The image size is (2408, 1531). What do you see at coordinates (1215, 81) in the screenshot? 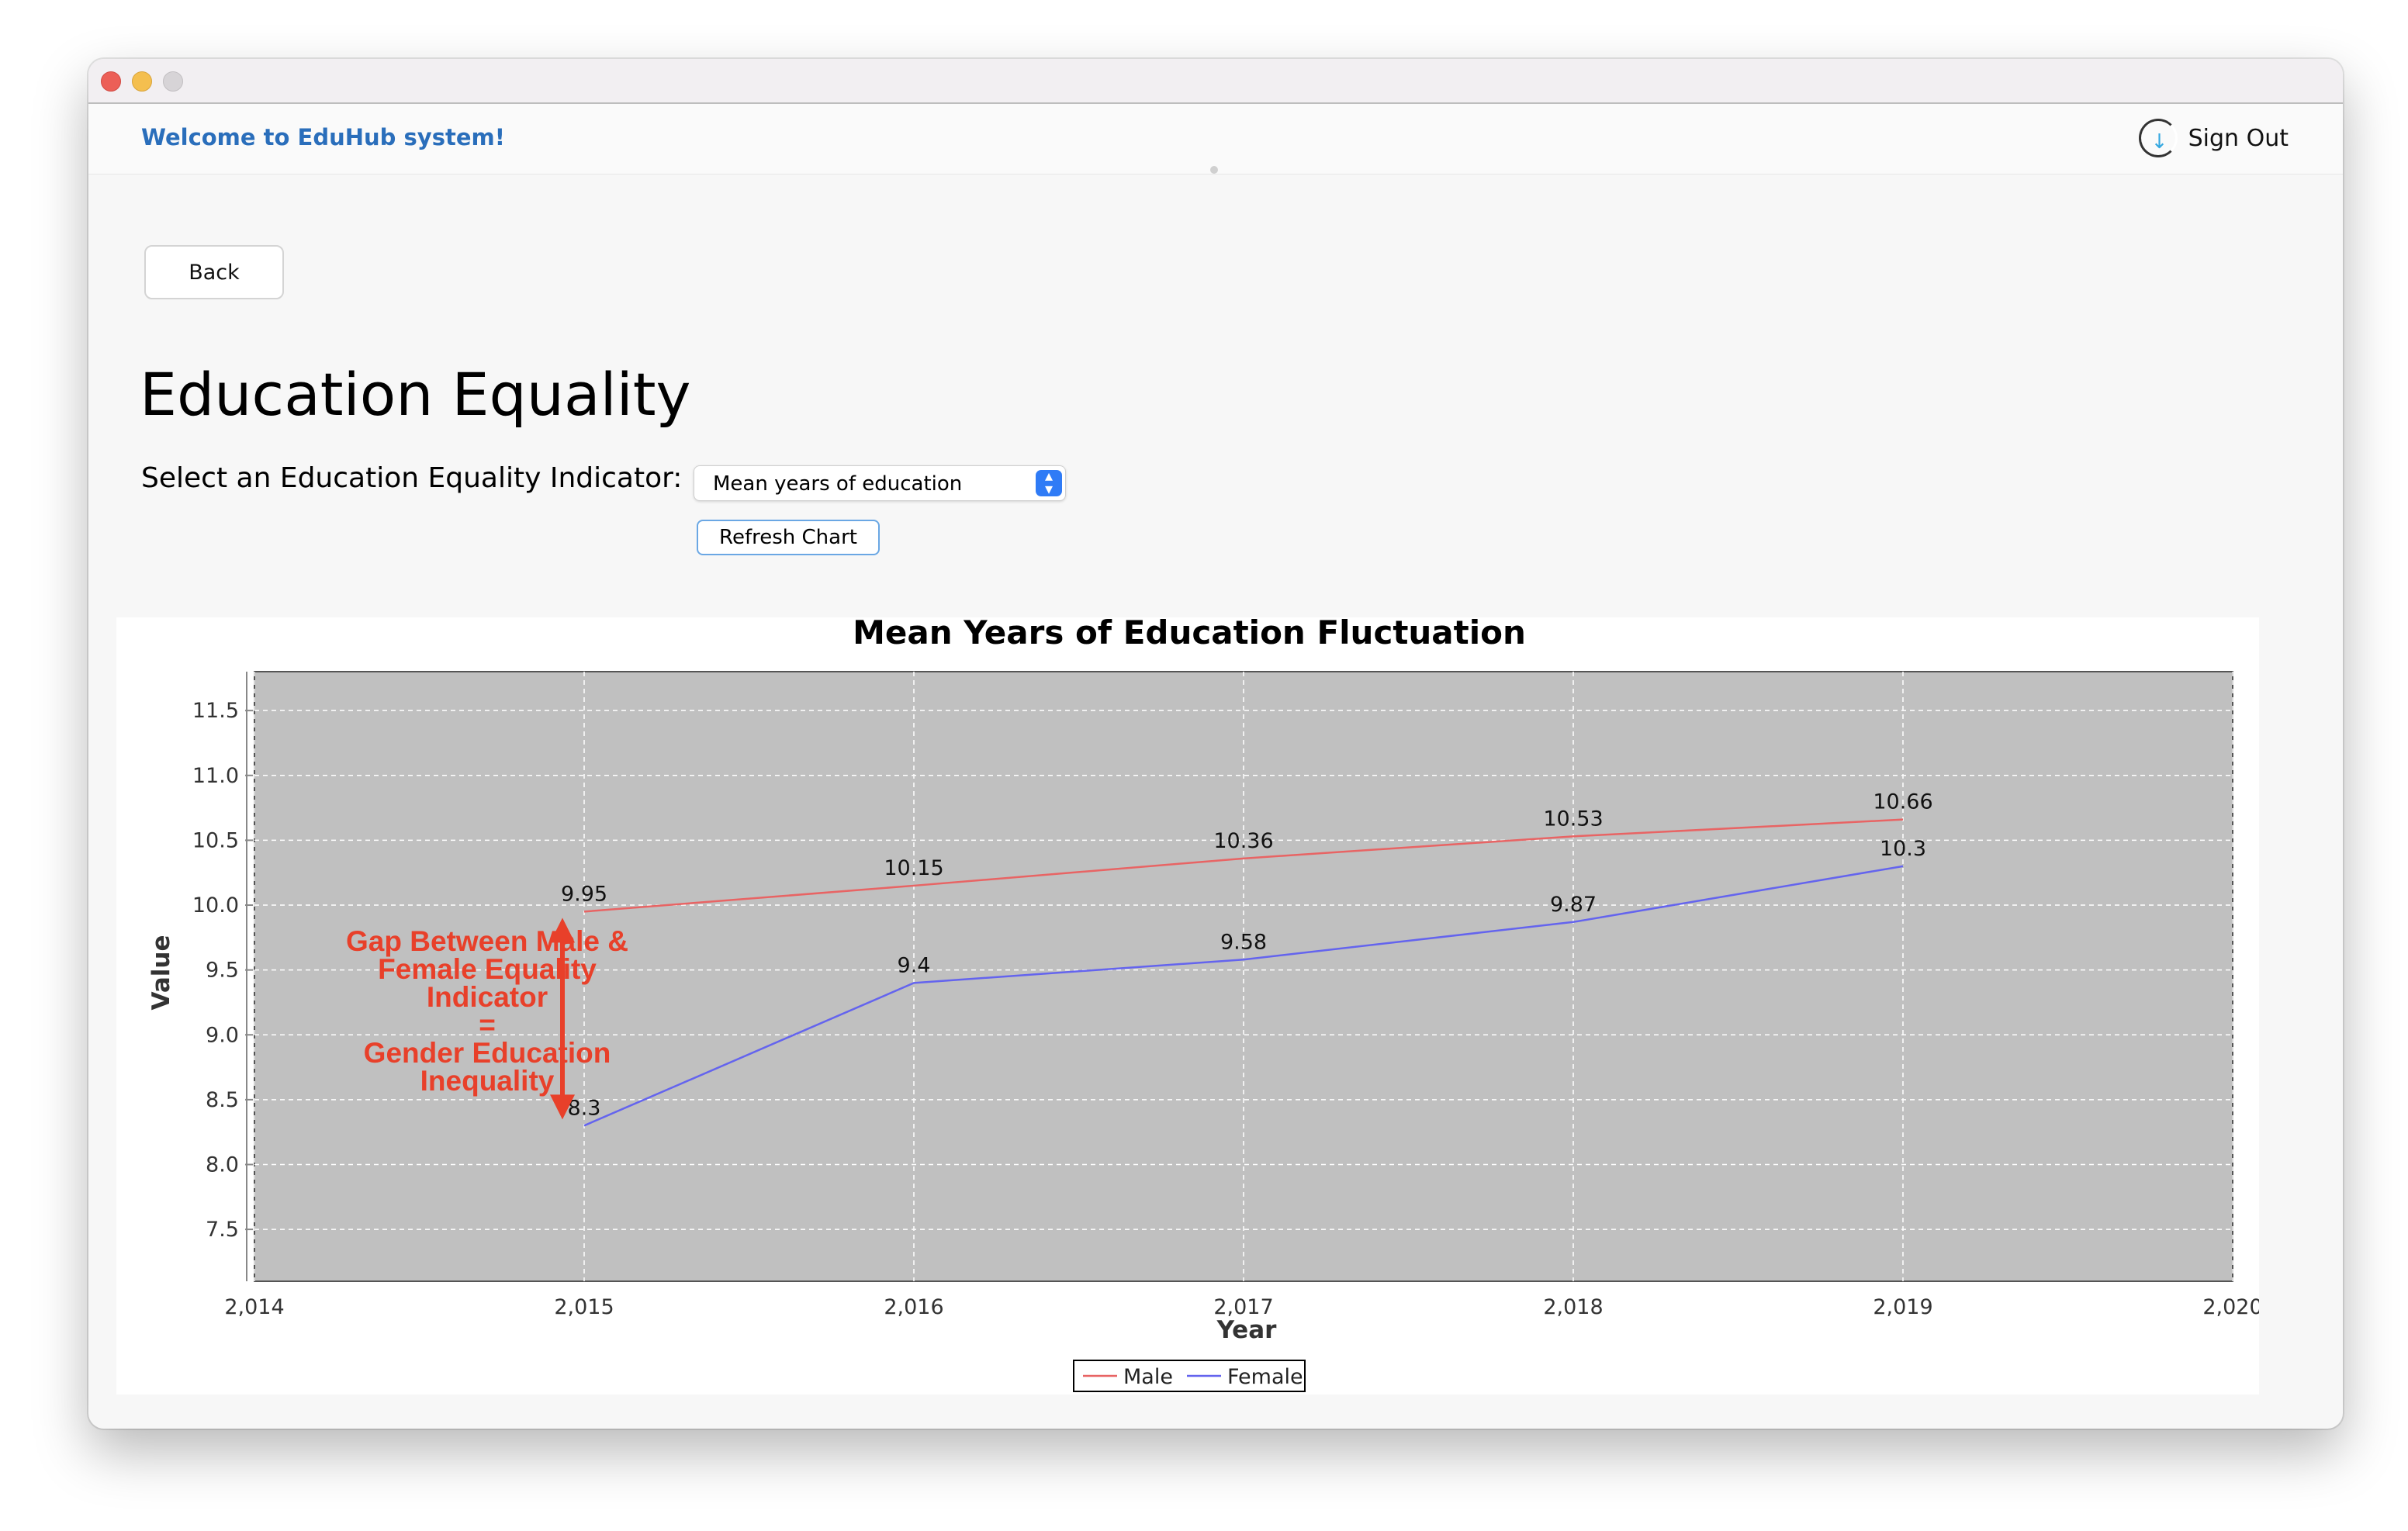
I see `window-titlebar` at bounding box center [1215, 81].